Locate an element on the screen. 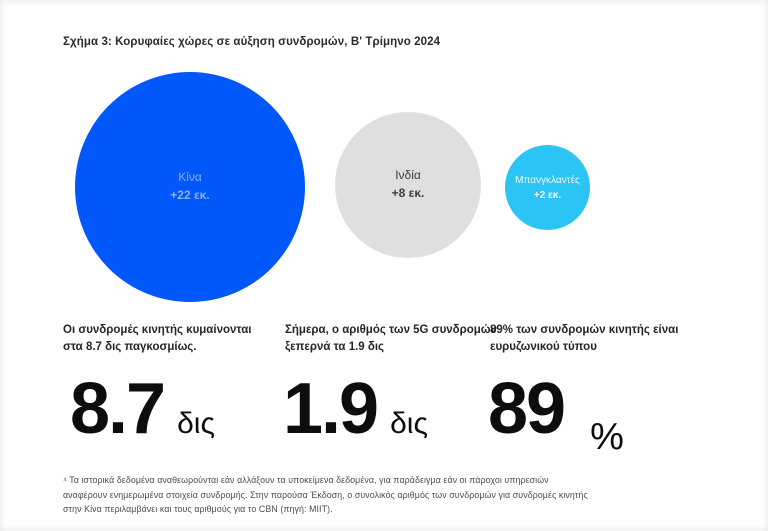  stat-description-line: 89% των συνδρομών κινητής είναι is located at coordinates (584, 330).